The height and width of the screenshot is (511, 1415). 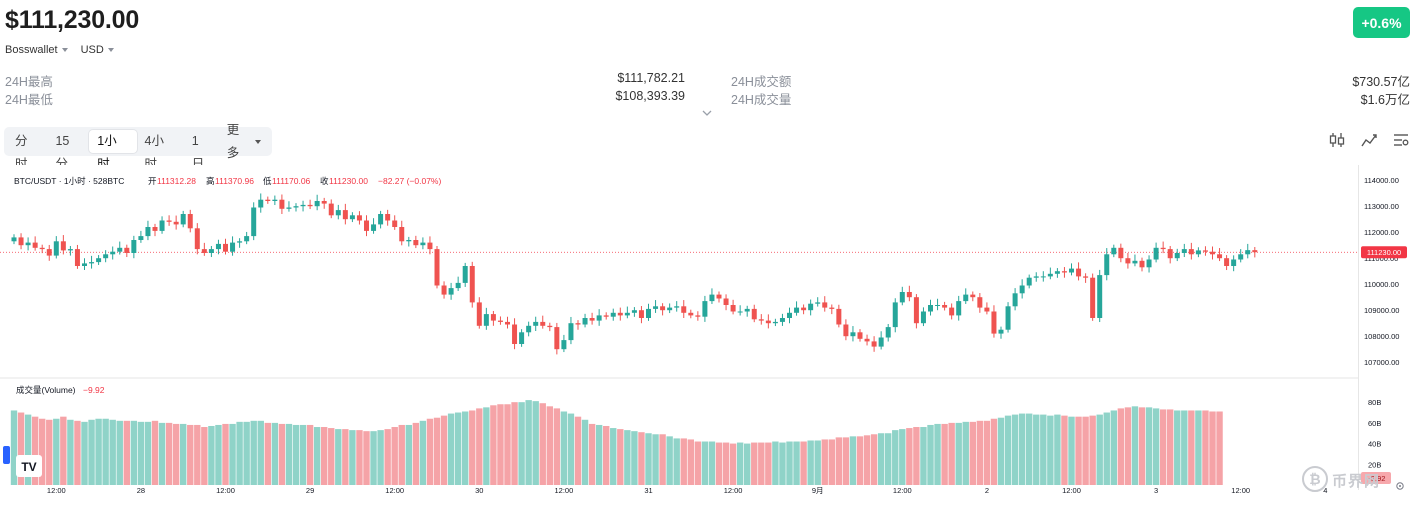 What do you see at coordinates (244, 141) in the screenshot?
I see `tab-more: 更多` at bounding box center [244, 141].